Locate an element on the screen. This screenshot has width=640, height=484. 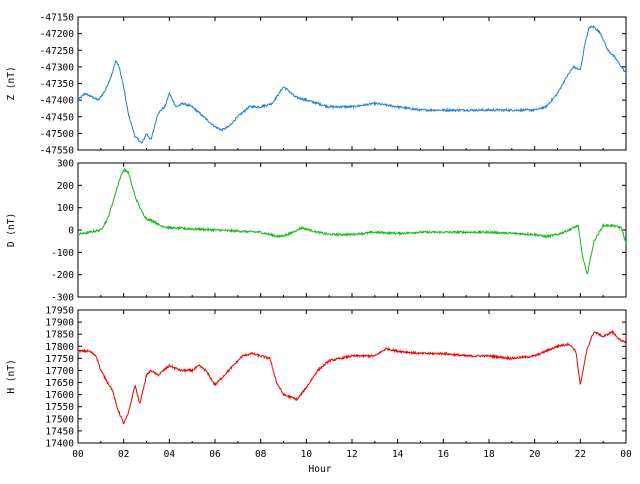
x-tick-label: 12 is located at coordinates (351, 454).